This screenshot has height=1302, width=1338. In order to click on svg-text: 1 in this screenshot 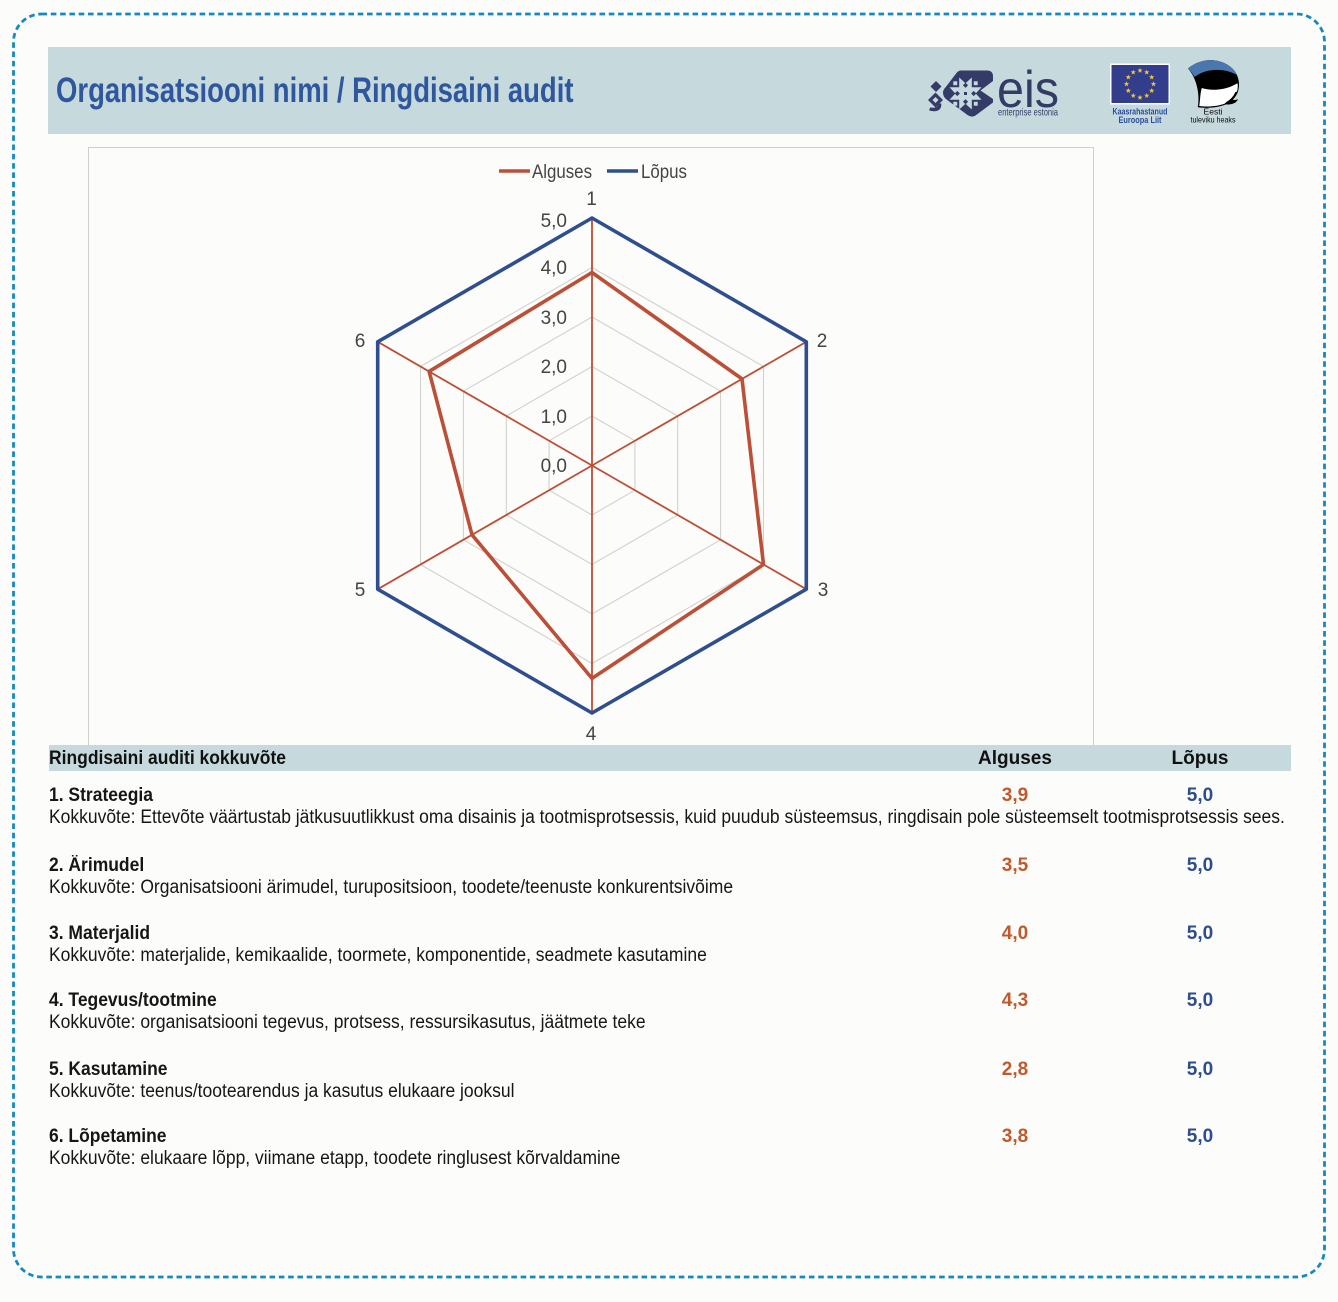, I will do `click(591, 199)`.